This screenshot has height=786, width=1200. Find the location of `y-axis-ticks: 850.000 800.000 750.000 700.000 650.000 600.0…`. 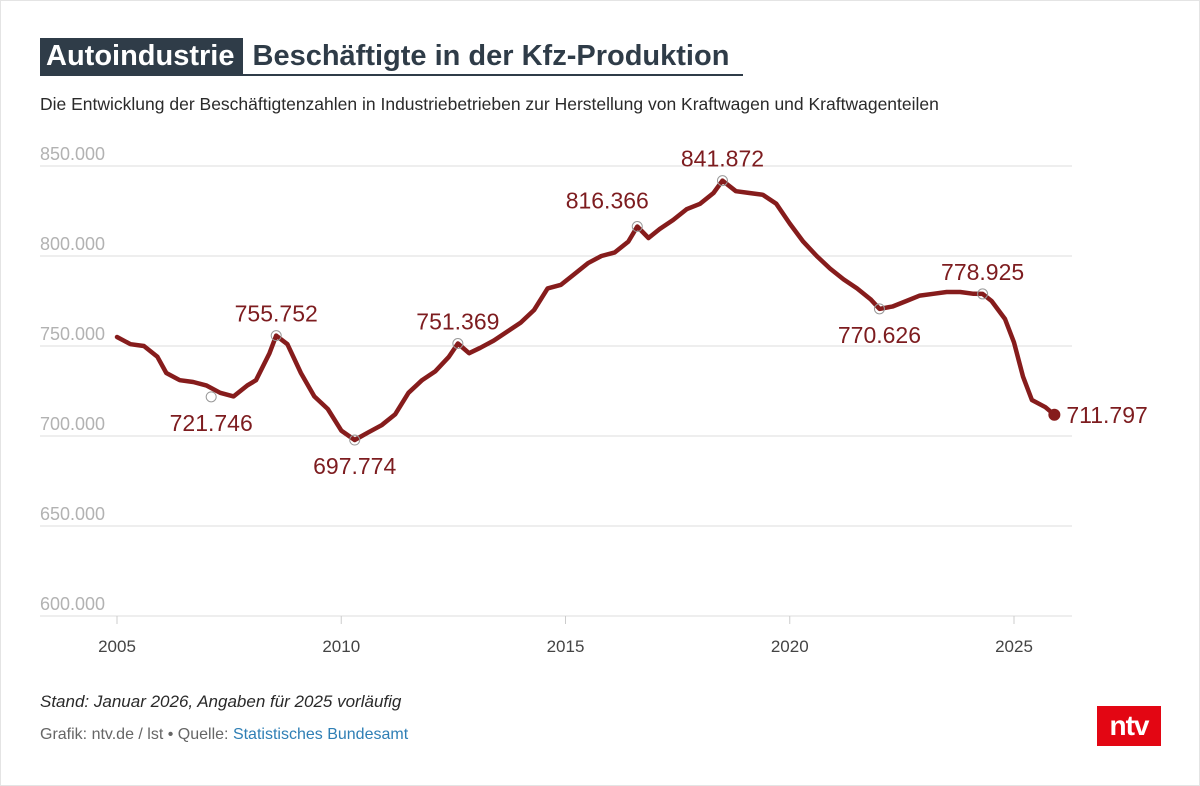

y-axis-ticks: 850.000 800.000 750.000 700.000 650.000 600.0… is located at coordinates (72, 379).